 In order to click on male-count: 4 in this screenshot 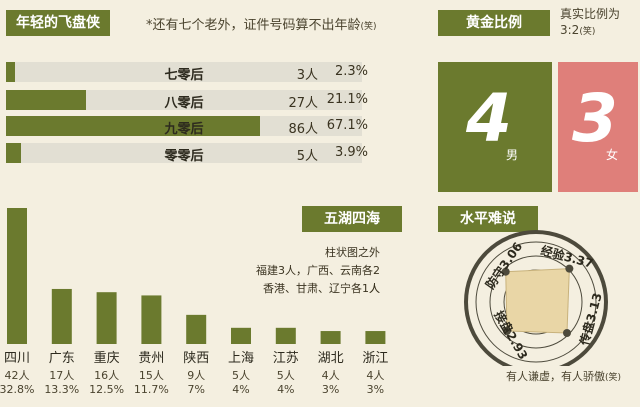, I will do `click(489, 118)`.